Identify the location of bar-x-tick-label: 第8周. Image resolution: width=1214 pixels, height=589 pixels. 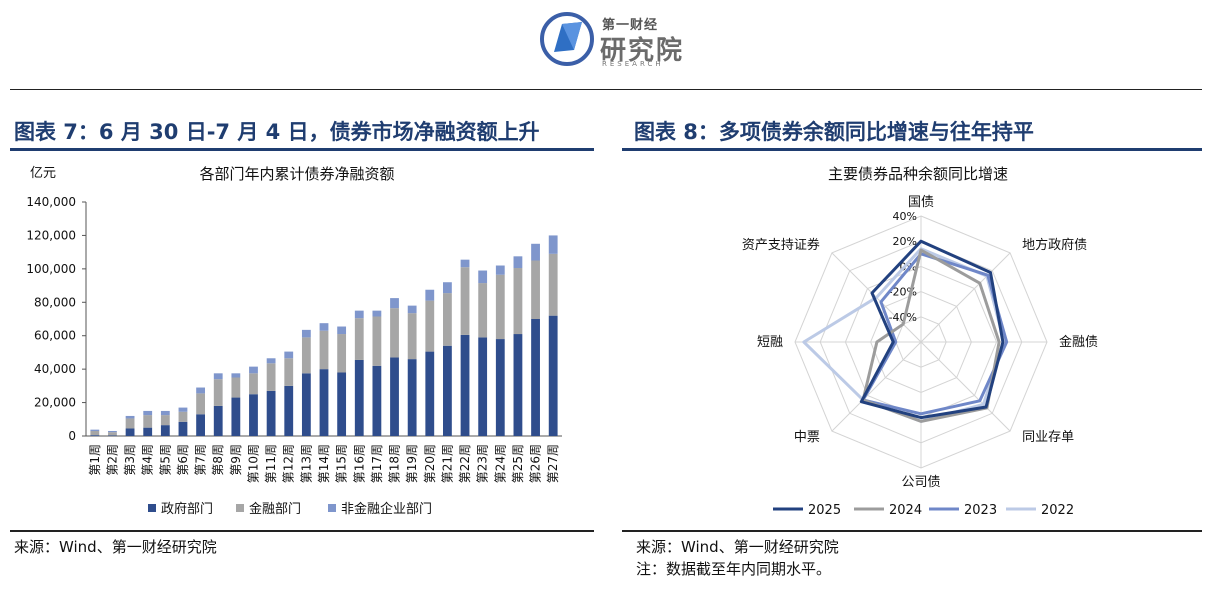
(218, 460).